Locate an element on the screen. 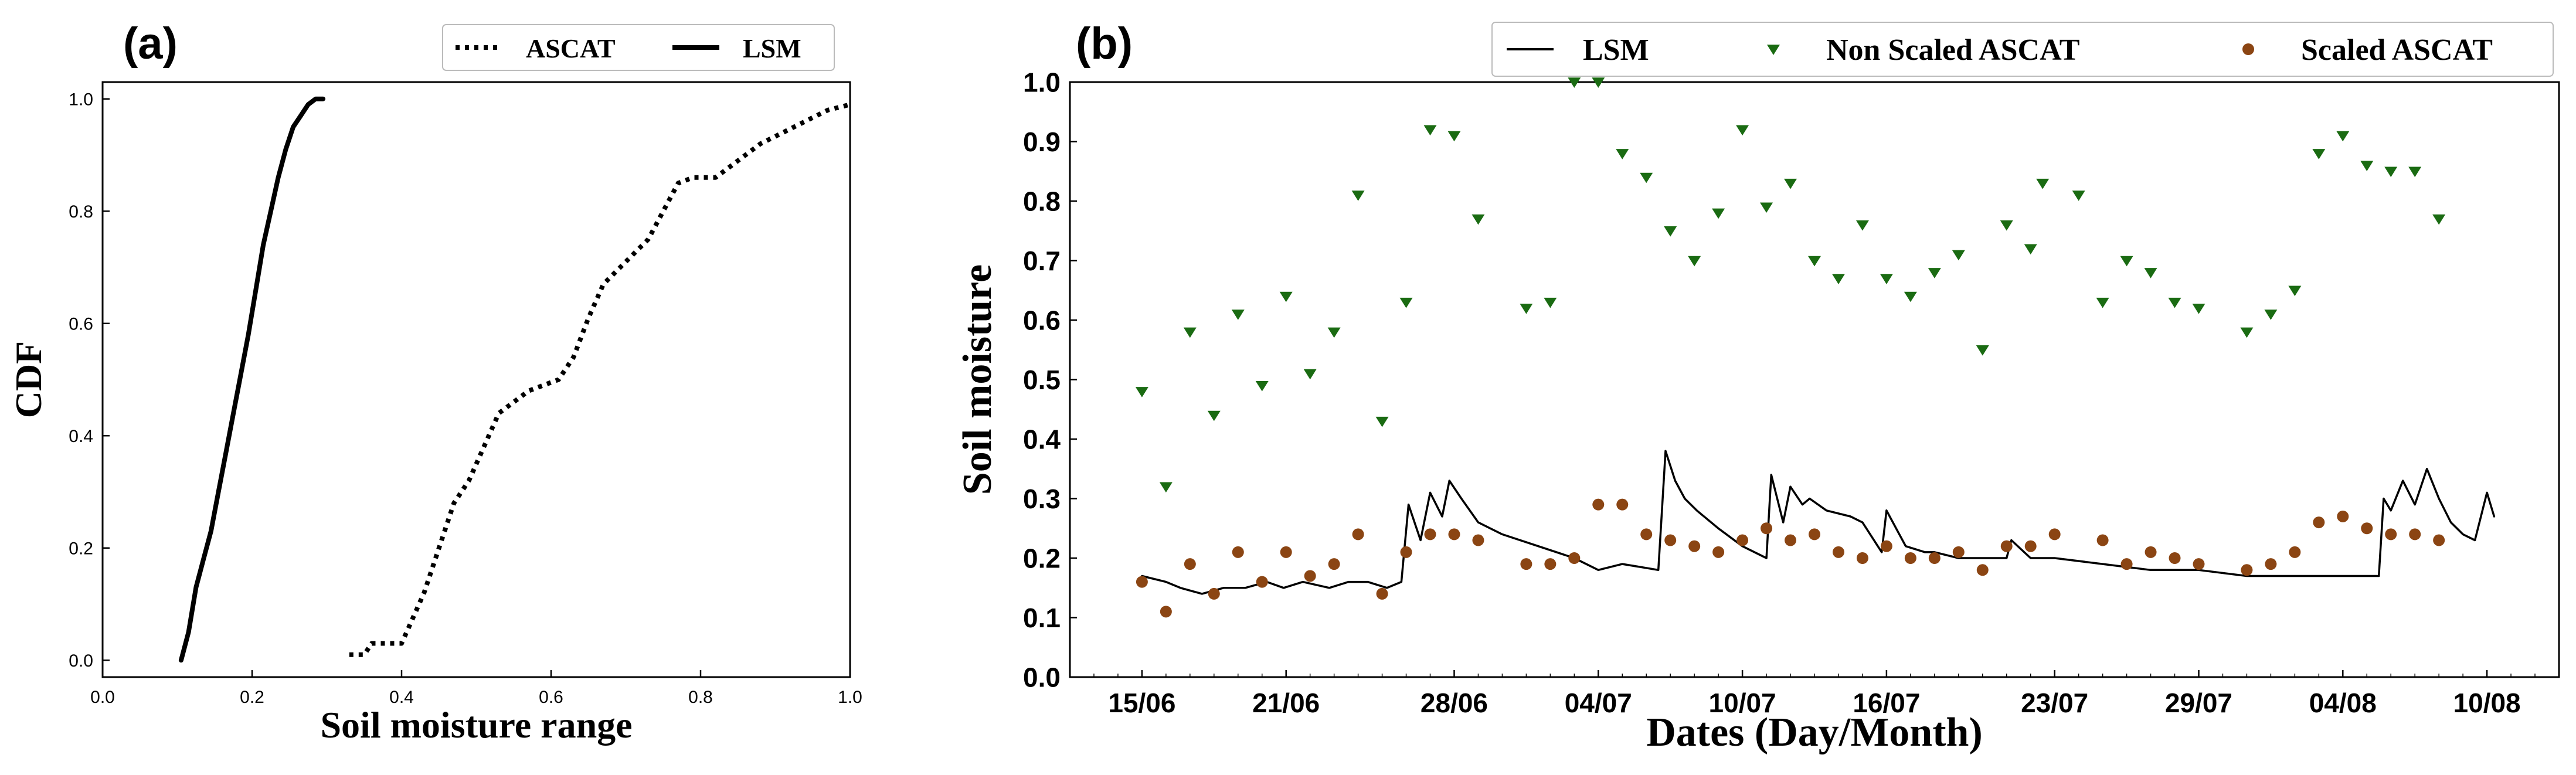 Image resolution: width=2576 pixels, height=775 pixels. panel-b-series-lsm-line is located at coordinates (1819, 522).